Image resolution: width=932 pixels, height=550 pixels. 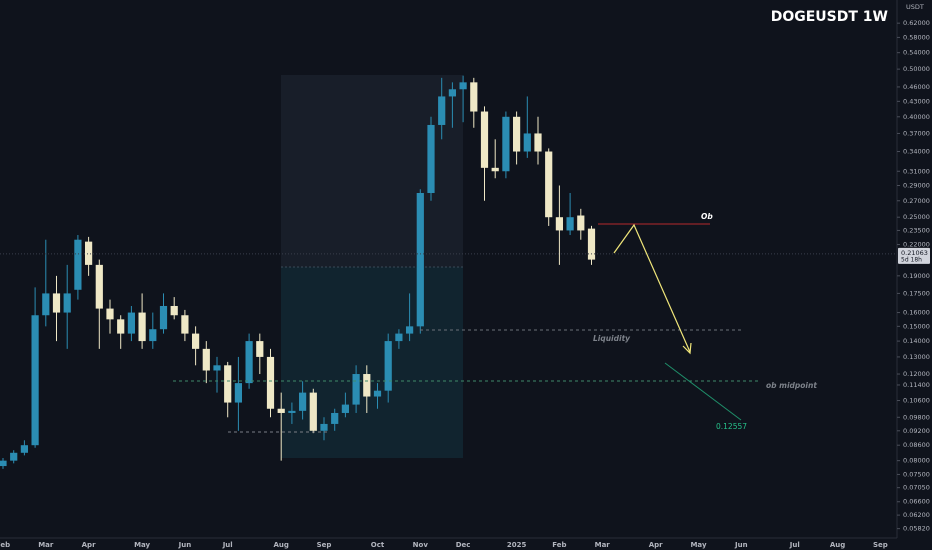 What do you see at coordinates (916, 488) in the screenshot?
I see `y-tick-label: 0.07050` at bounding box center [916, 488].